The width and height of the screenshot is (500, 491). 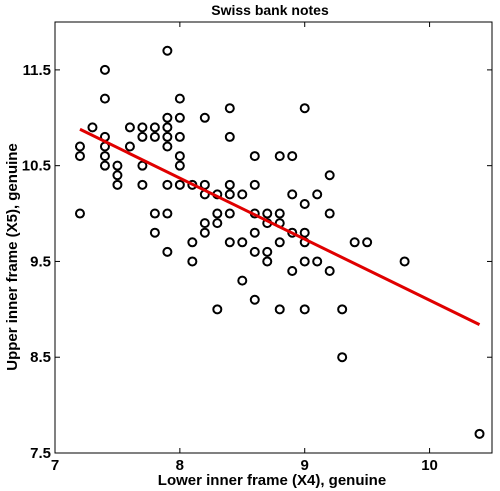 What do you see at coordinates (37, 70) in the screenshot?
I see `y-tick-label: 11.5` at bounding box center [37, 70].